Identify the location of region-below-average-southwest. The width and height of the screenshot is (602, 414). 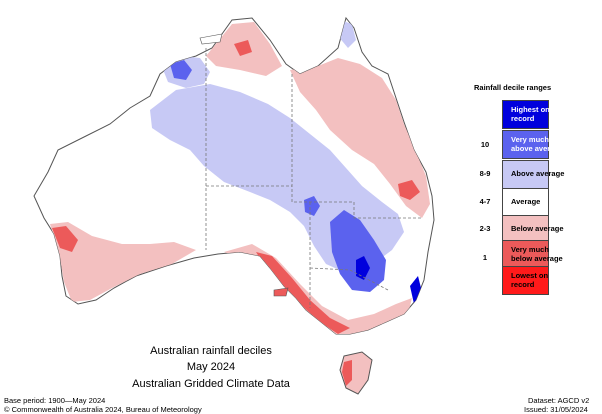
(123, 262).